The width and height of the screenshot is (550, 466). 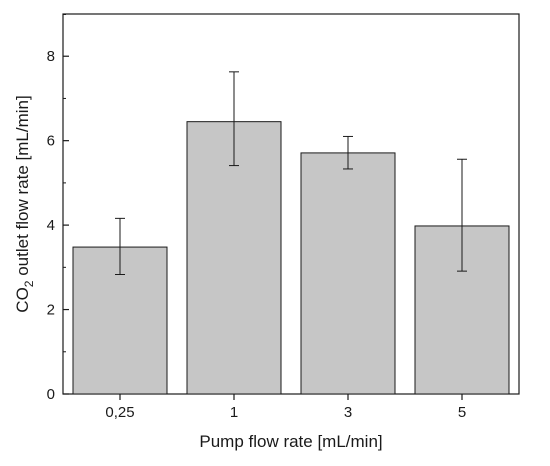 What do you see at coordinates (51, 225) in the screenshot?
I see `y-tick-label: 4` at bounding box center [51, 225].